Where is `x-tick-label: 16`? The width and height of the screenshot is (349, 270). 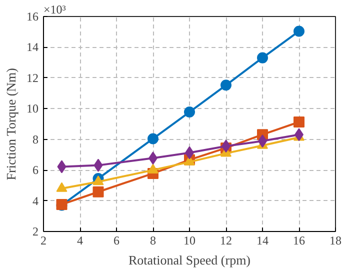 x-tick-label: 16 is located at coordinates (299, 241).